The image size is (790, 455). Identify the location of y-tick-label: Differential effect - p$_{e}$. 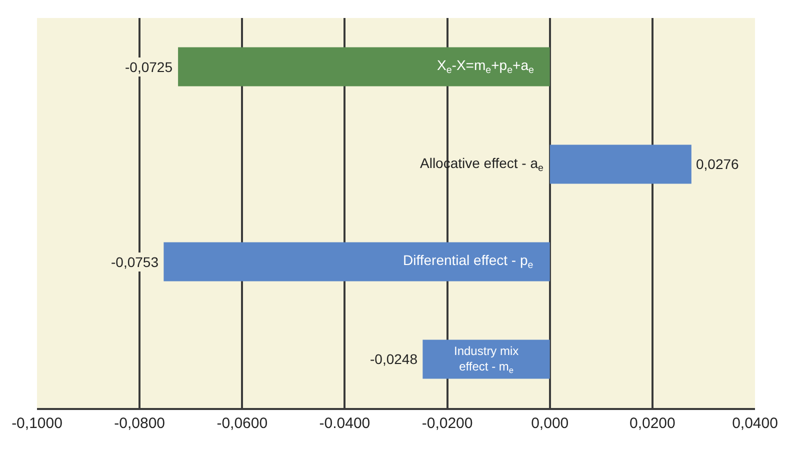
(468, 261).